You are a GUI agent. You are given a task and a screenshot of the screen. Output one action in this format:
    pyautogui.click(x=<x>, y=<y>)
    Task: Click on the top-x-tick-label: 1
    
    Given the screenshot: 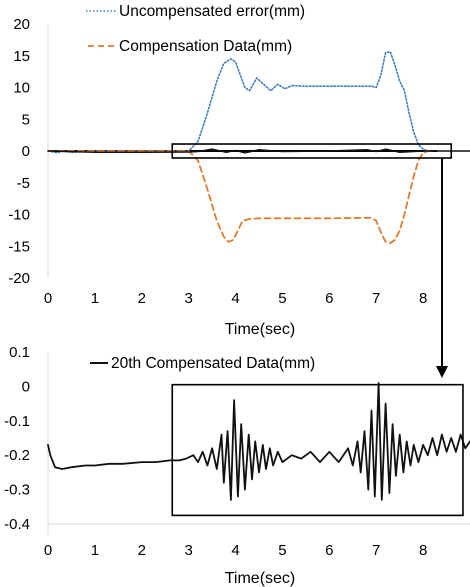 What is the action you would take?
    pyautogui.click(x=95, y=298)
    